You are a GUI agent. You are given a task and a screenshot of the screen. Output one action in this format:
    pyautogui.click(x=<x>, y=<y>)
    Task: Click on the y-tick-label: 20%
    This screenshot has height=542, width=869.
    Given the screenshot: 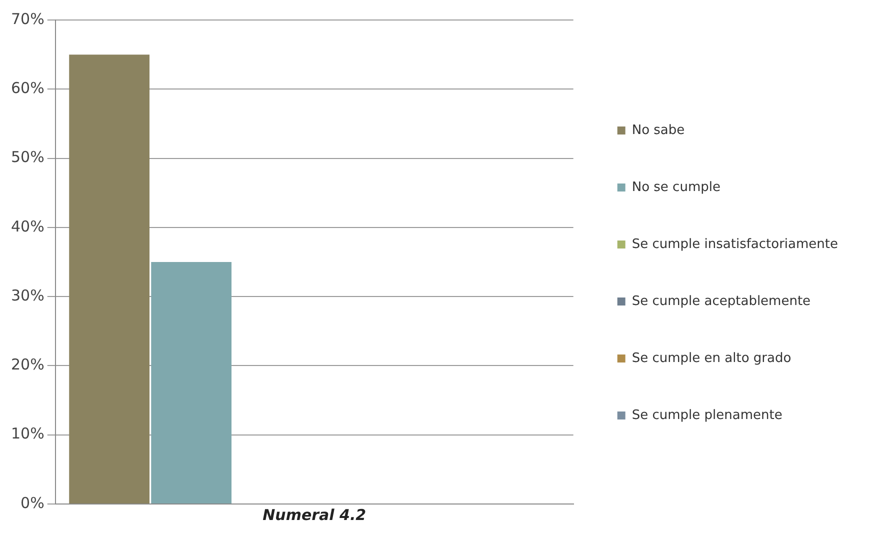 What is the action you would take?
    pyautogui.click(x=27, y=365)
    